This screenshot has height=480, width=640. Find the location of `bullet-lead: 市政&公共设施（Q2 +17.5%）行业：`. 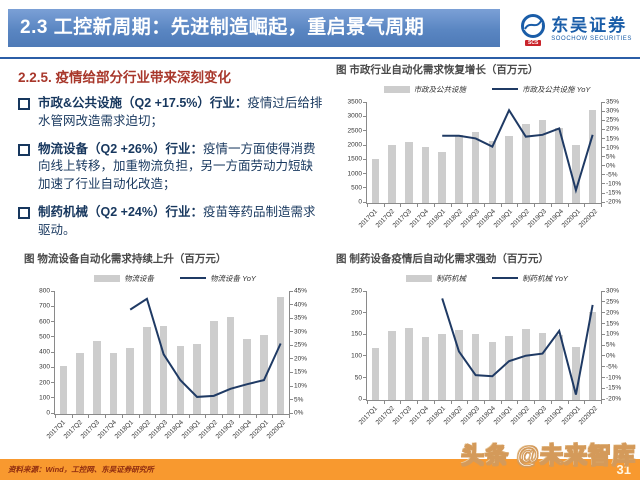

bullet-lead: 市政&公共设施（Q2 +17.5%）行业： is located at coordinates (143, 103).